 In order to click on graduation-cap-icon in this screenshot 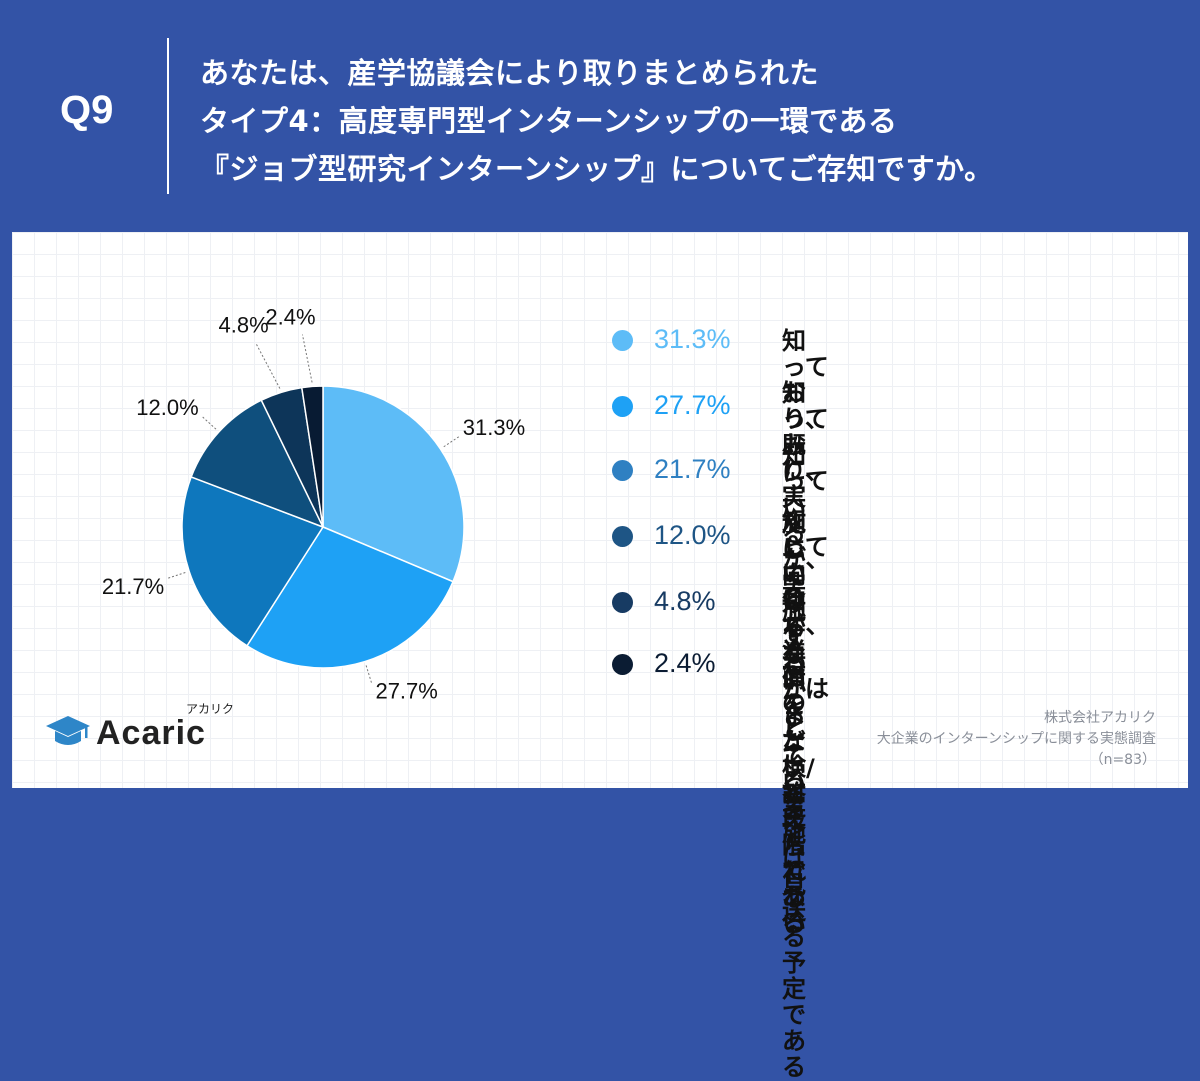, I will do `click(68, 730)`.